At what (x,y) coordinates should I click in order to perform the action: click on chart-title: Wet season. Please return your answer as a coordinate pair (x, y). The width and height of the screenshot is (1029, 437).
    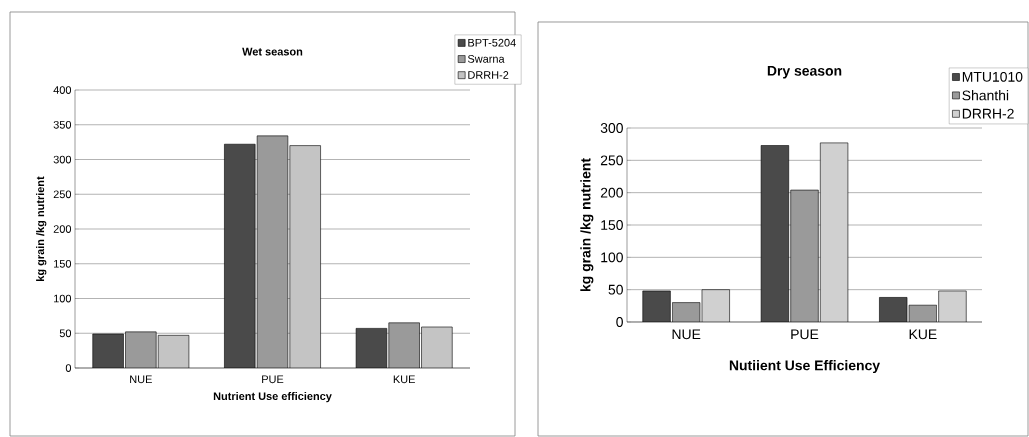
    Looking at the image, I should click on (272, 51).